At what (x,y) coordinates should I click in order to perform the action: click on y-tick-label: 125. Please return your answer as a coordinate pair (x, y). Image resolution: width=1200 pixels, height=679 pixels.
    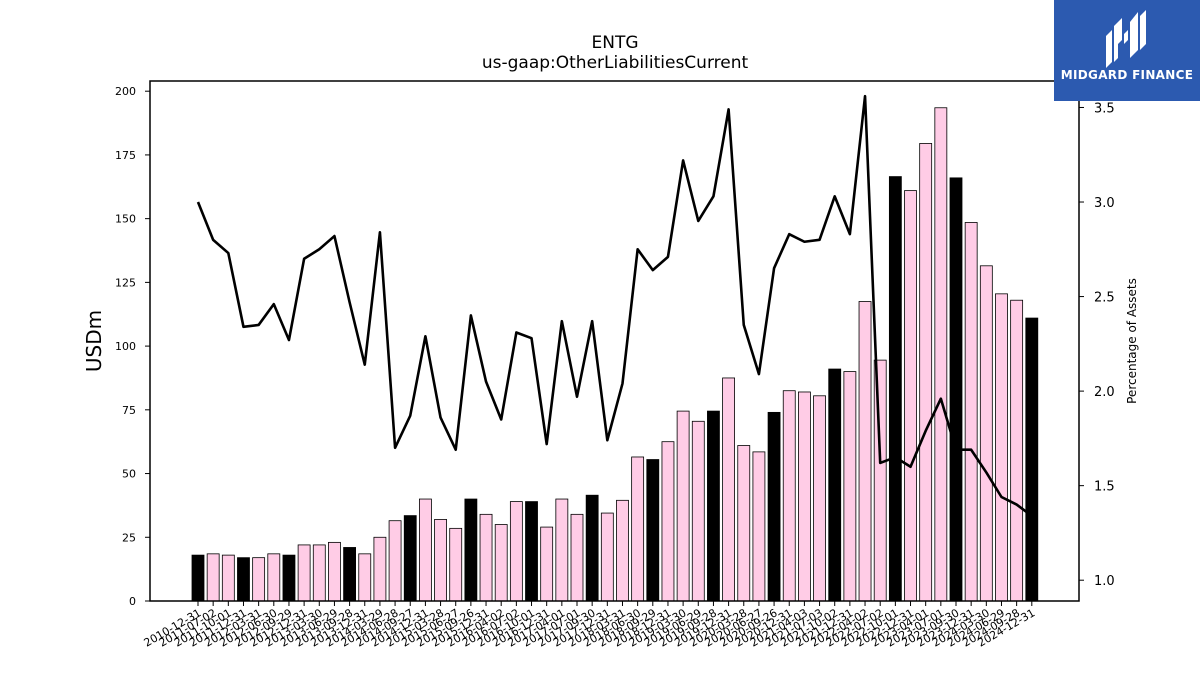
    Looking at the image, I should click on (125, 282).